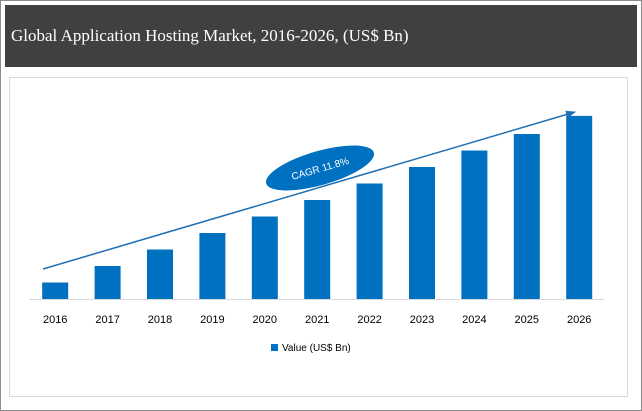 The height and width of the screenshot is (411, 642). What do you see at coordinates (107, 320) in the screenshot?
I see `x-tick-label-2017: 2017` at bounding box center [107, 320].